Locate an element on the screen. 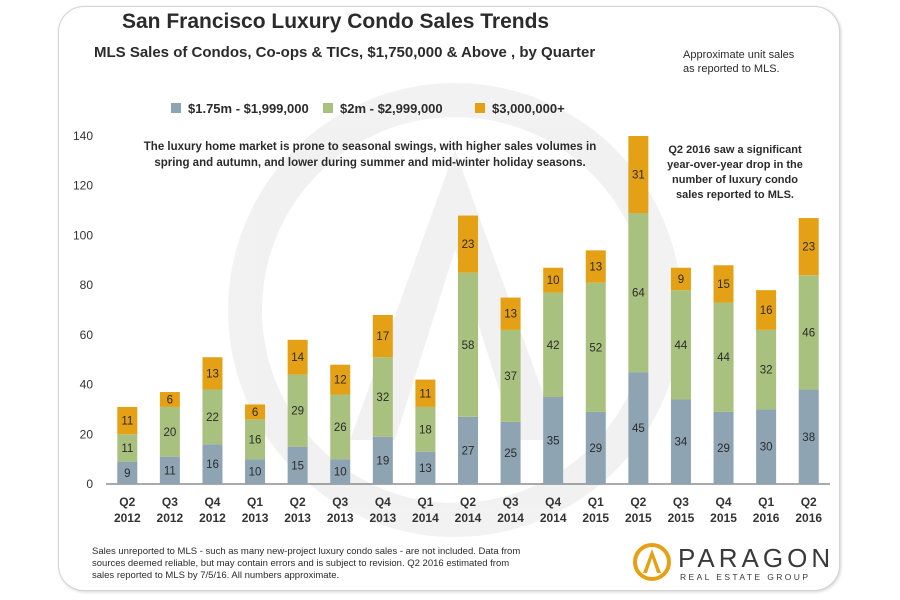 The image size is (900, 600). data-label: 45 is located at coordinates (638, 429).